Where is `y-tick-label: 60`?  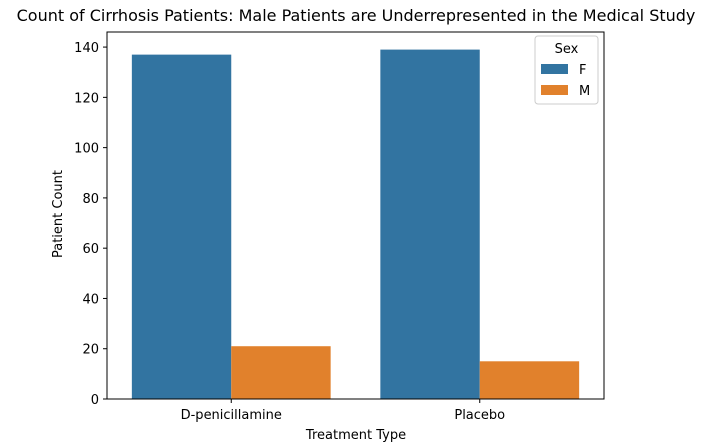 y-tick-label: 60 is located at coordinates (90, 249).